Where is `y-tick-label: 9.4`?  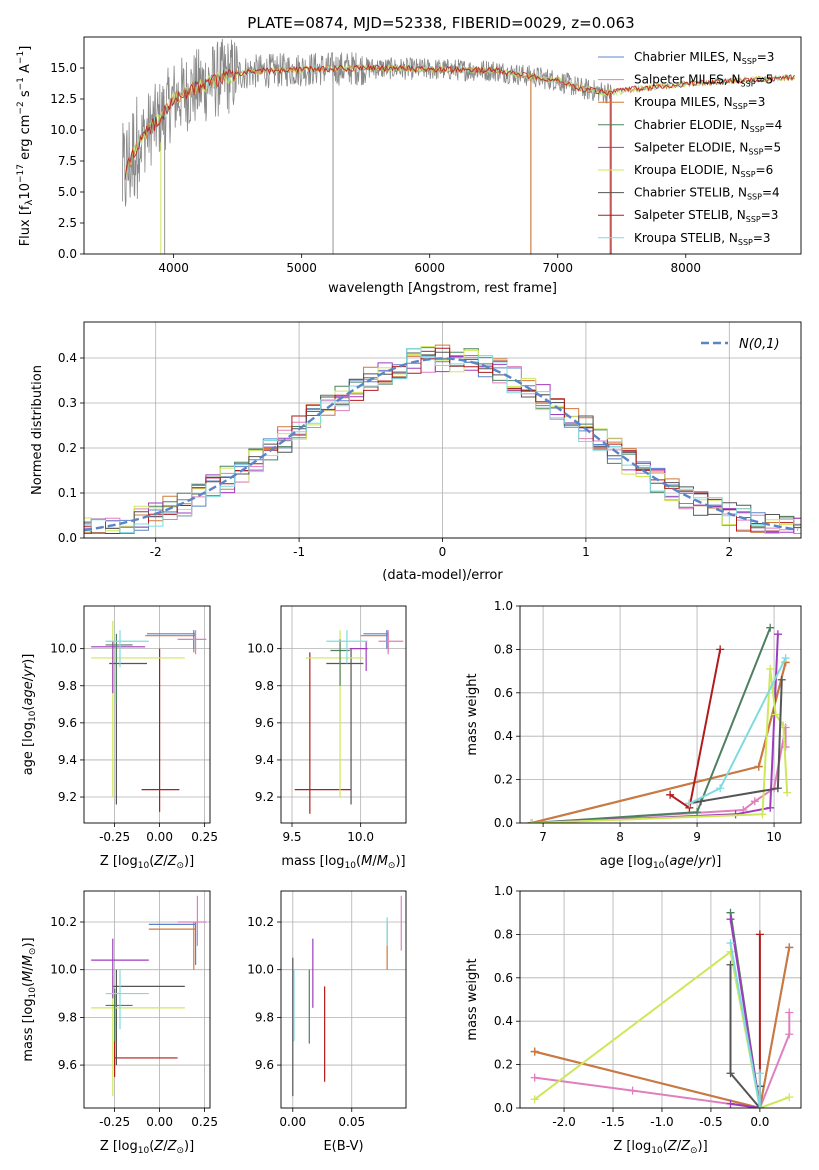
y-tick-label: 9.4 is located at coordinates (67, 760).